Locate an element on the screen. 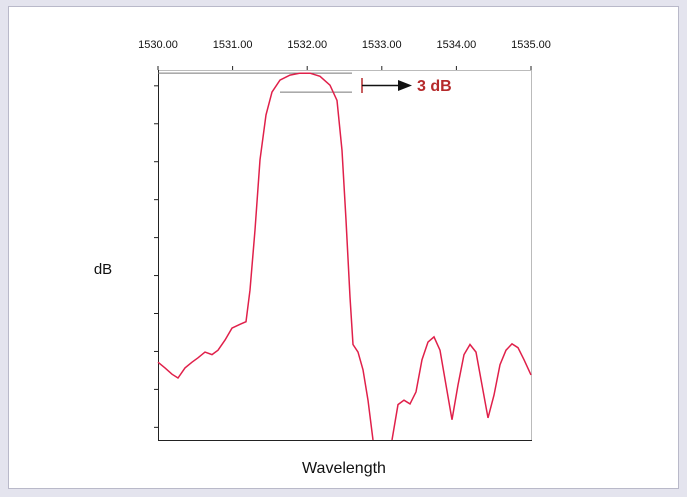 The width and height of the screenshot is (687, 497). x-axis-label: Wavelength is located at coordinates (344, 468).